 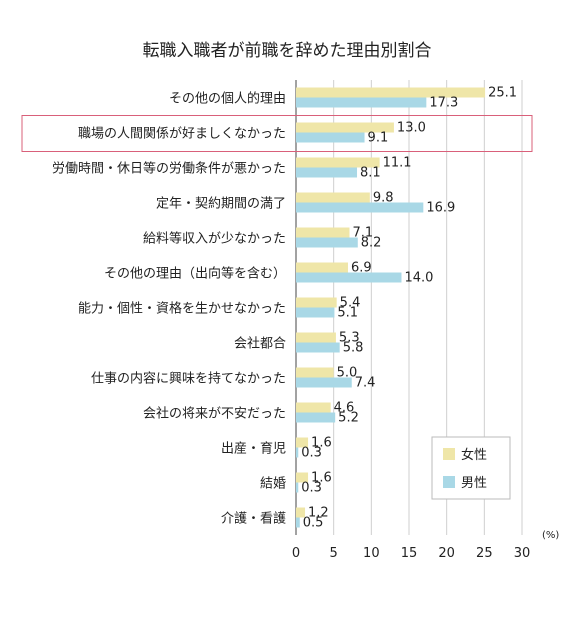 What do you see at coordinates (362, 233) in the screenshot?
I see `data-label: 7.1` at bounding box center [362, 233].